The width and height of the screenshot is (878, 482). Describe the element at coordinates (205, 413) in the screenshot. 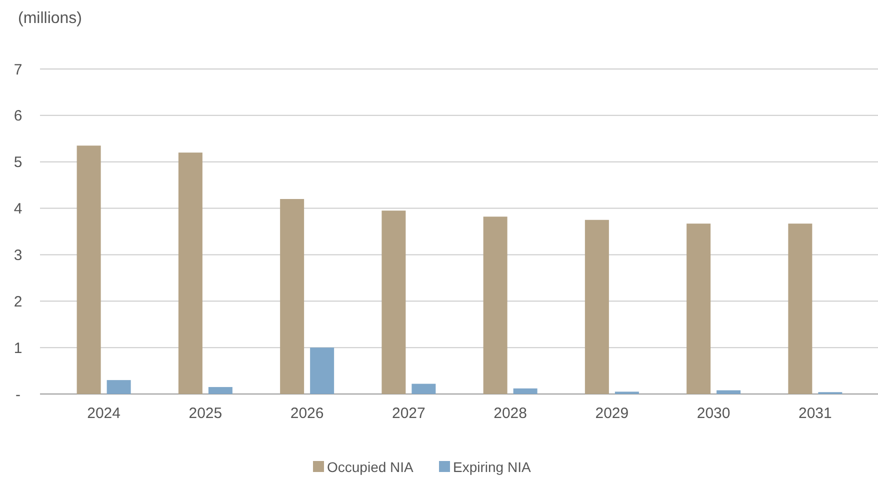

I see `x-tick-label: 2025` at that location.